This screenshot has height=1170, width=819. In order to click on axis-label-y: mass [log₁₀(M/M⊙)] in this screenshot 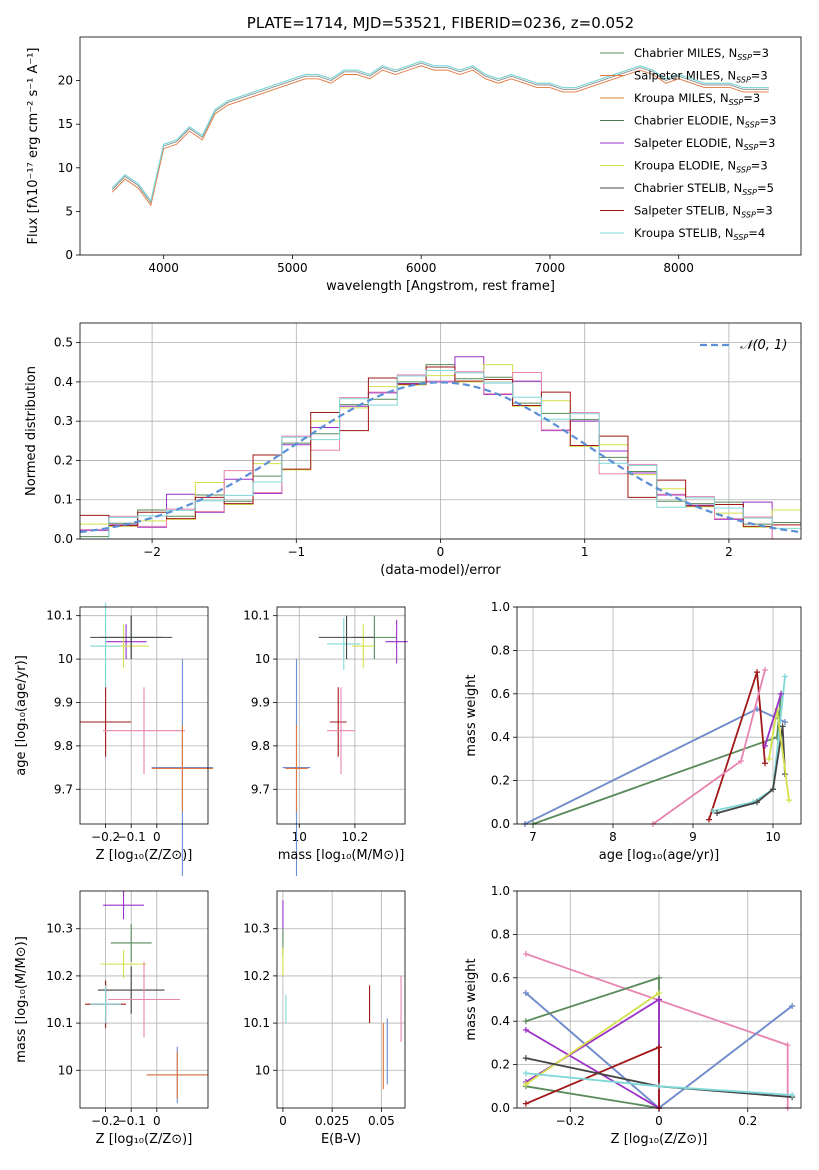, I will do `click(21, 999)`.